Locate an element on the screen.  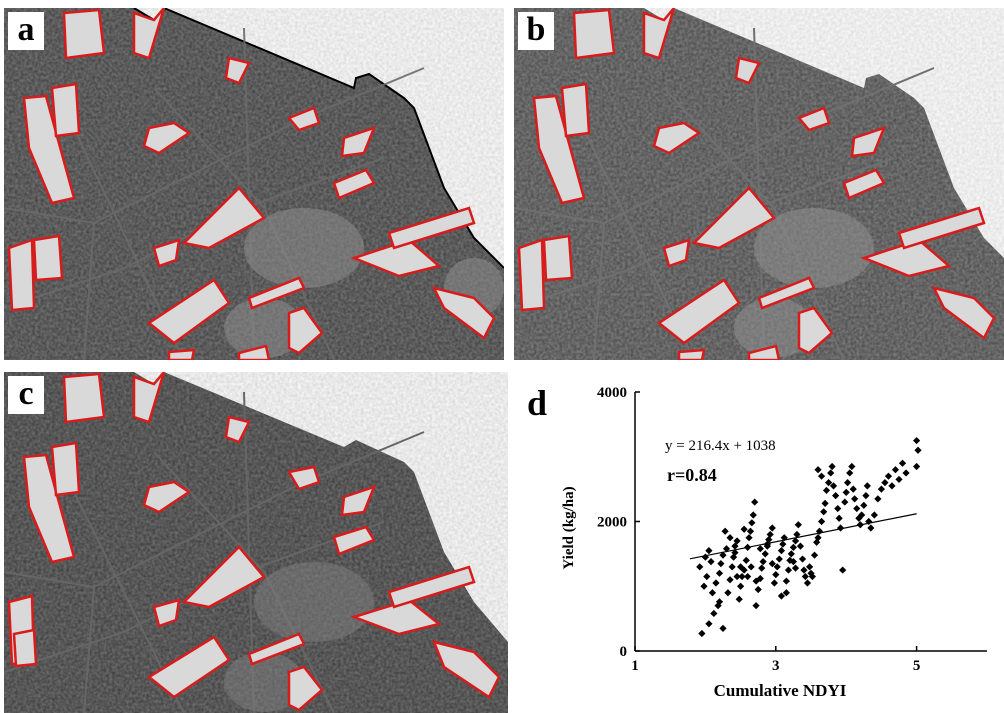
y-tick-label: 2000 is located at coordinates (612, 523).